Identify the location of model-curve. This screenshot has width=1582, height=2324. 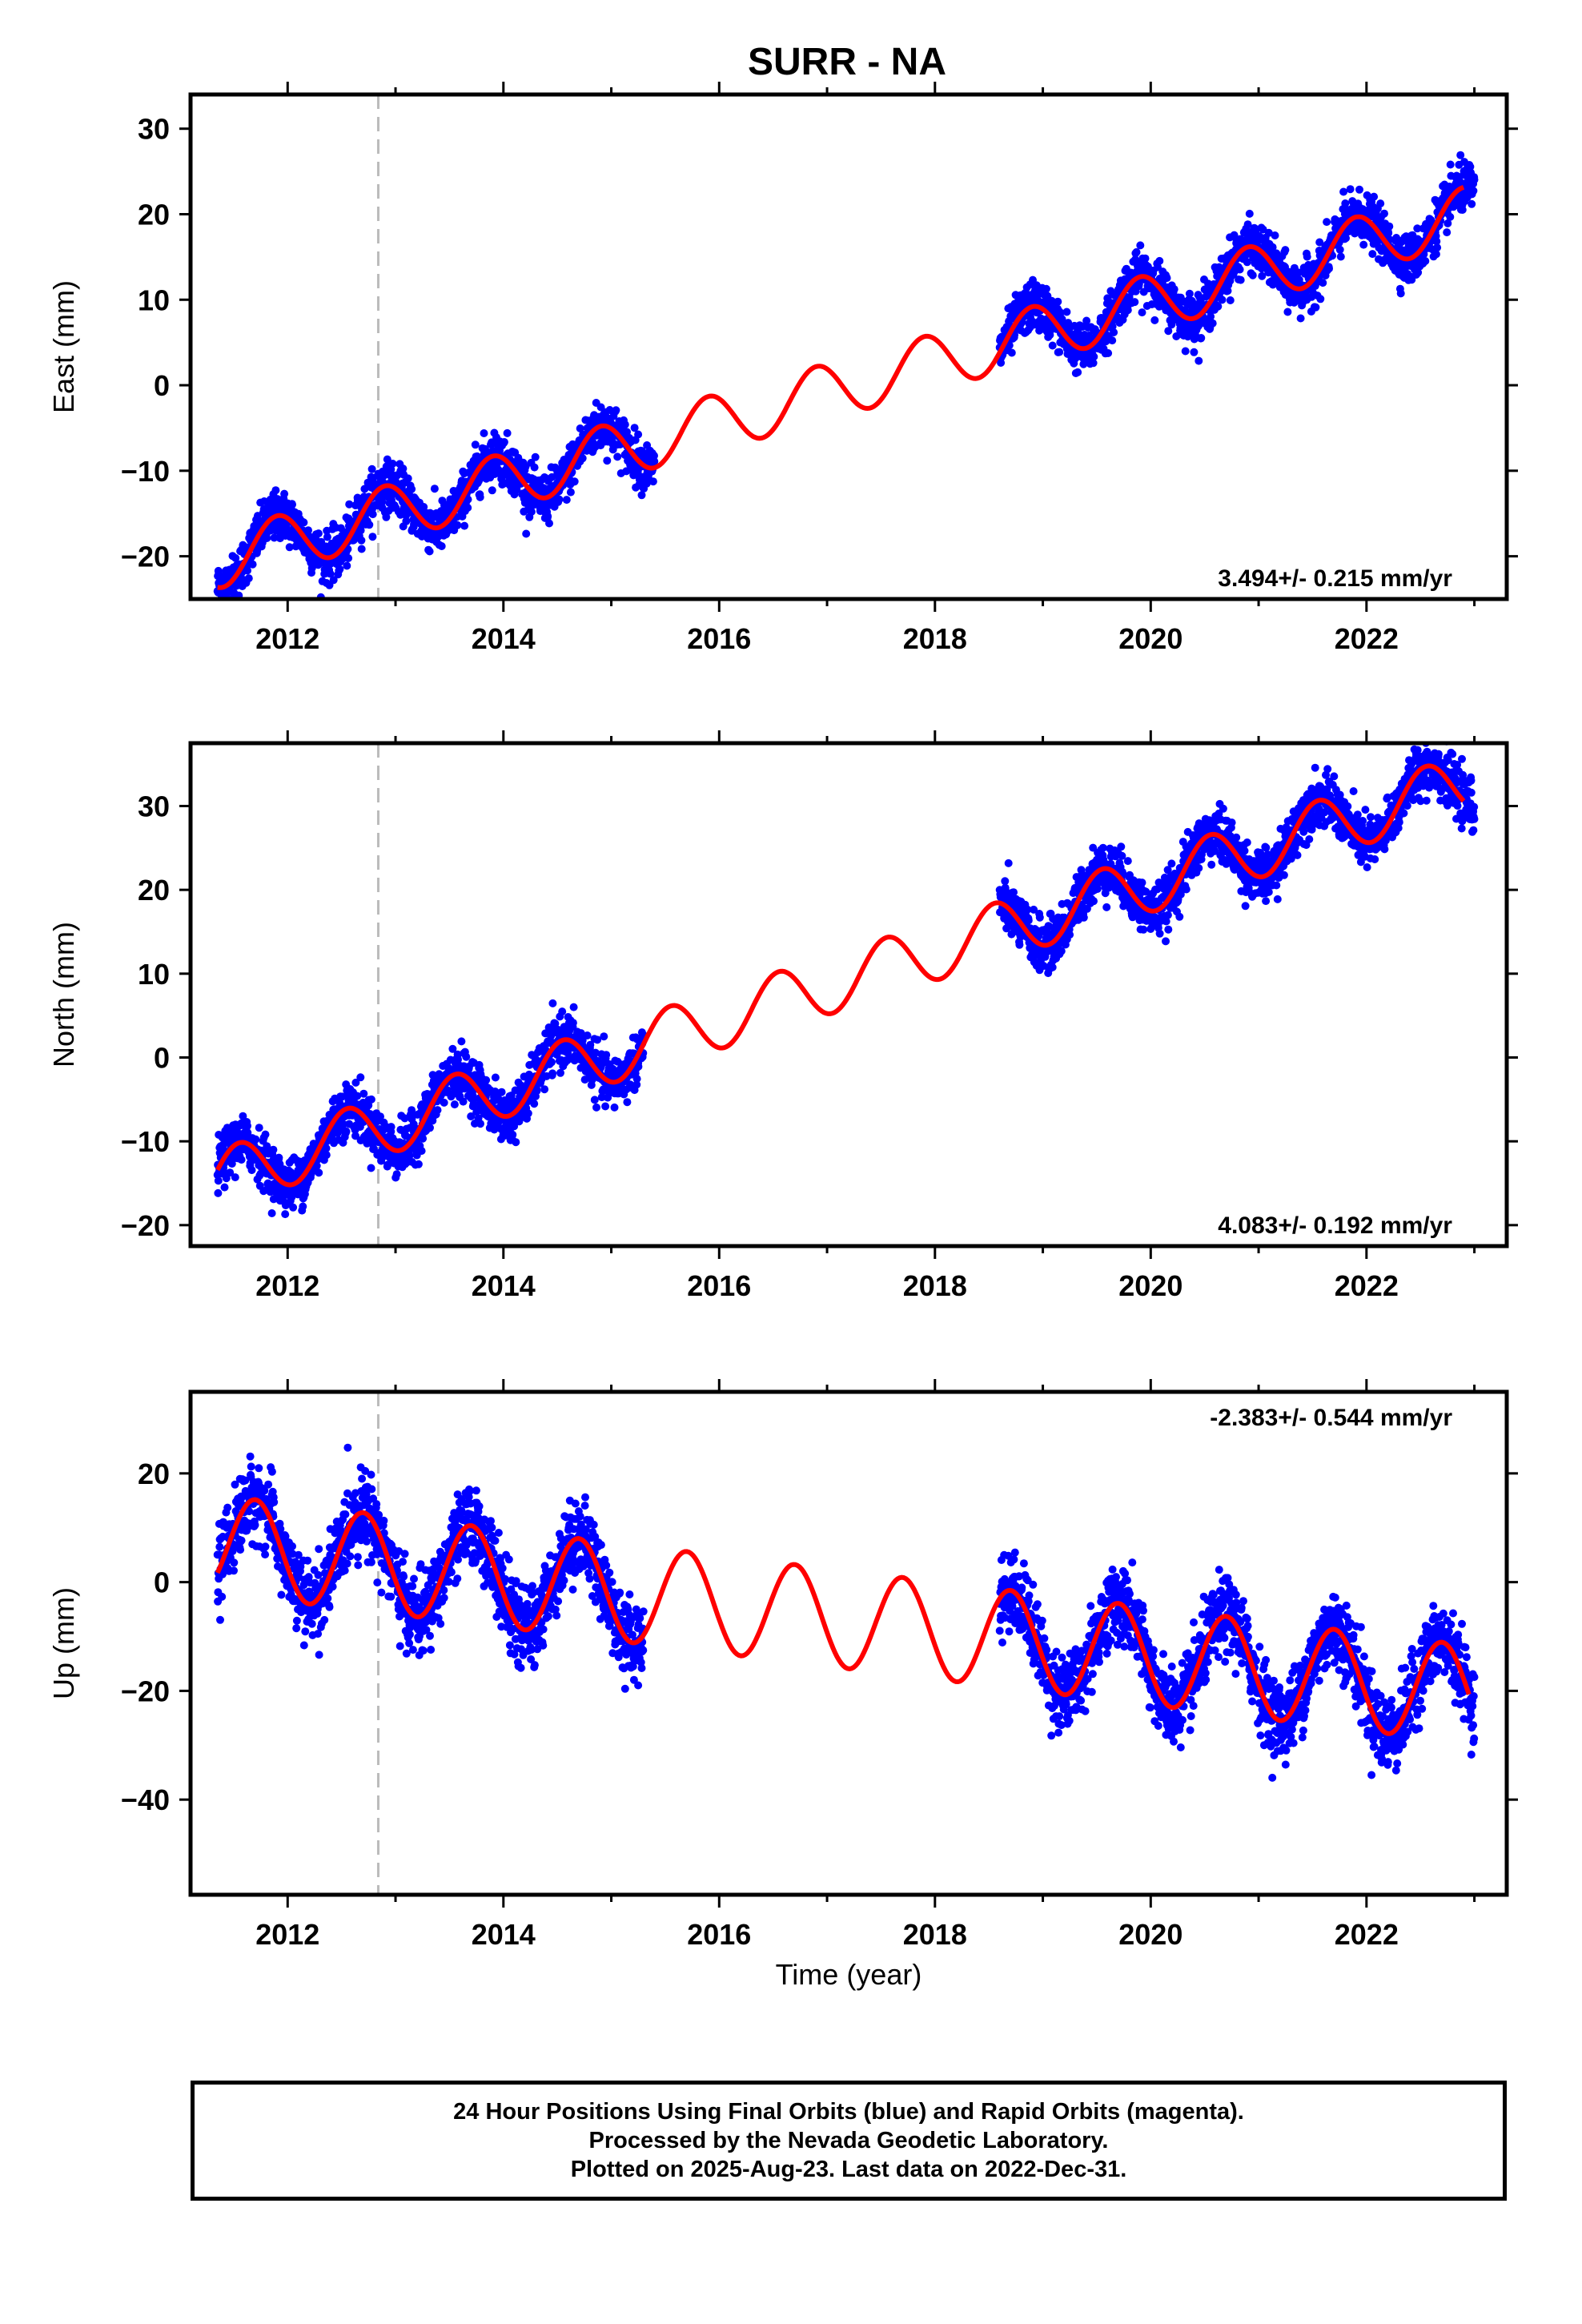
(841, 387).